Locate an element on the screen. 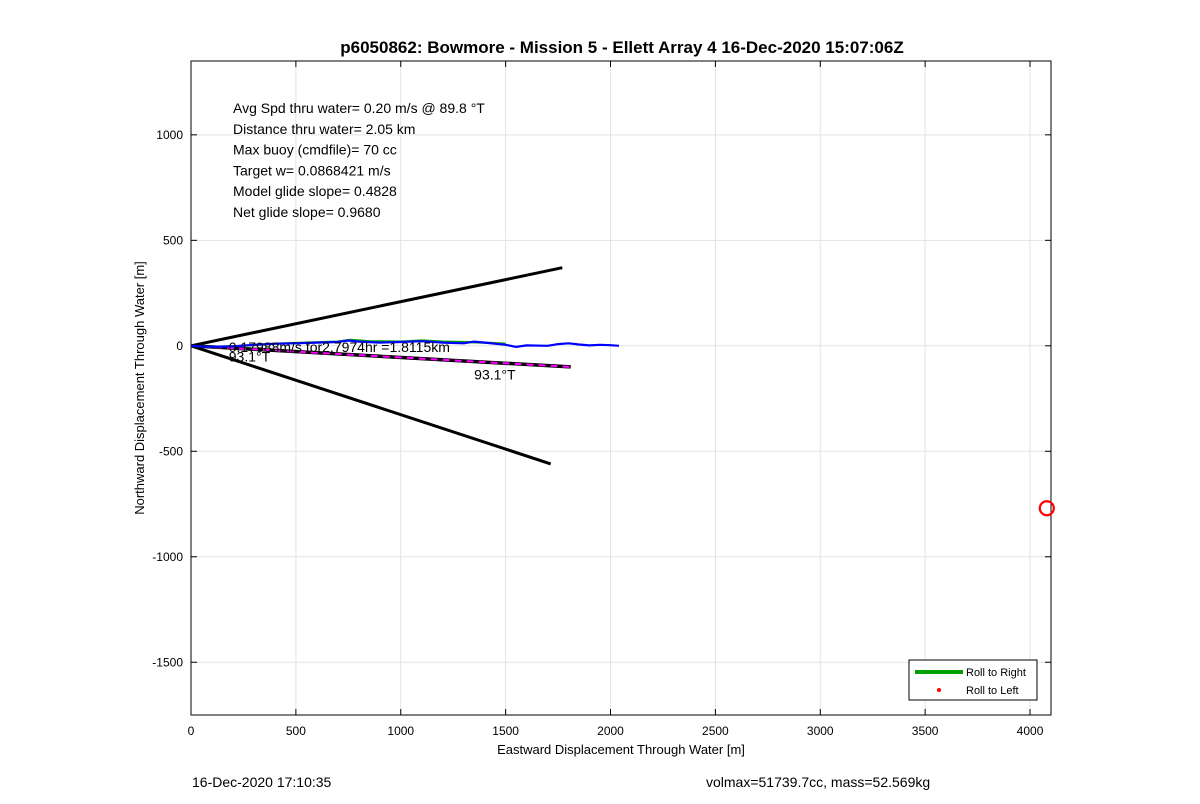 This screenshot has width=1200, height=804. annotation-text: 0.17988m/s for2.7974hr =1.8115km is located at coordinates (339, 347).